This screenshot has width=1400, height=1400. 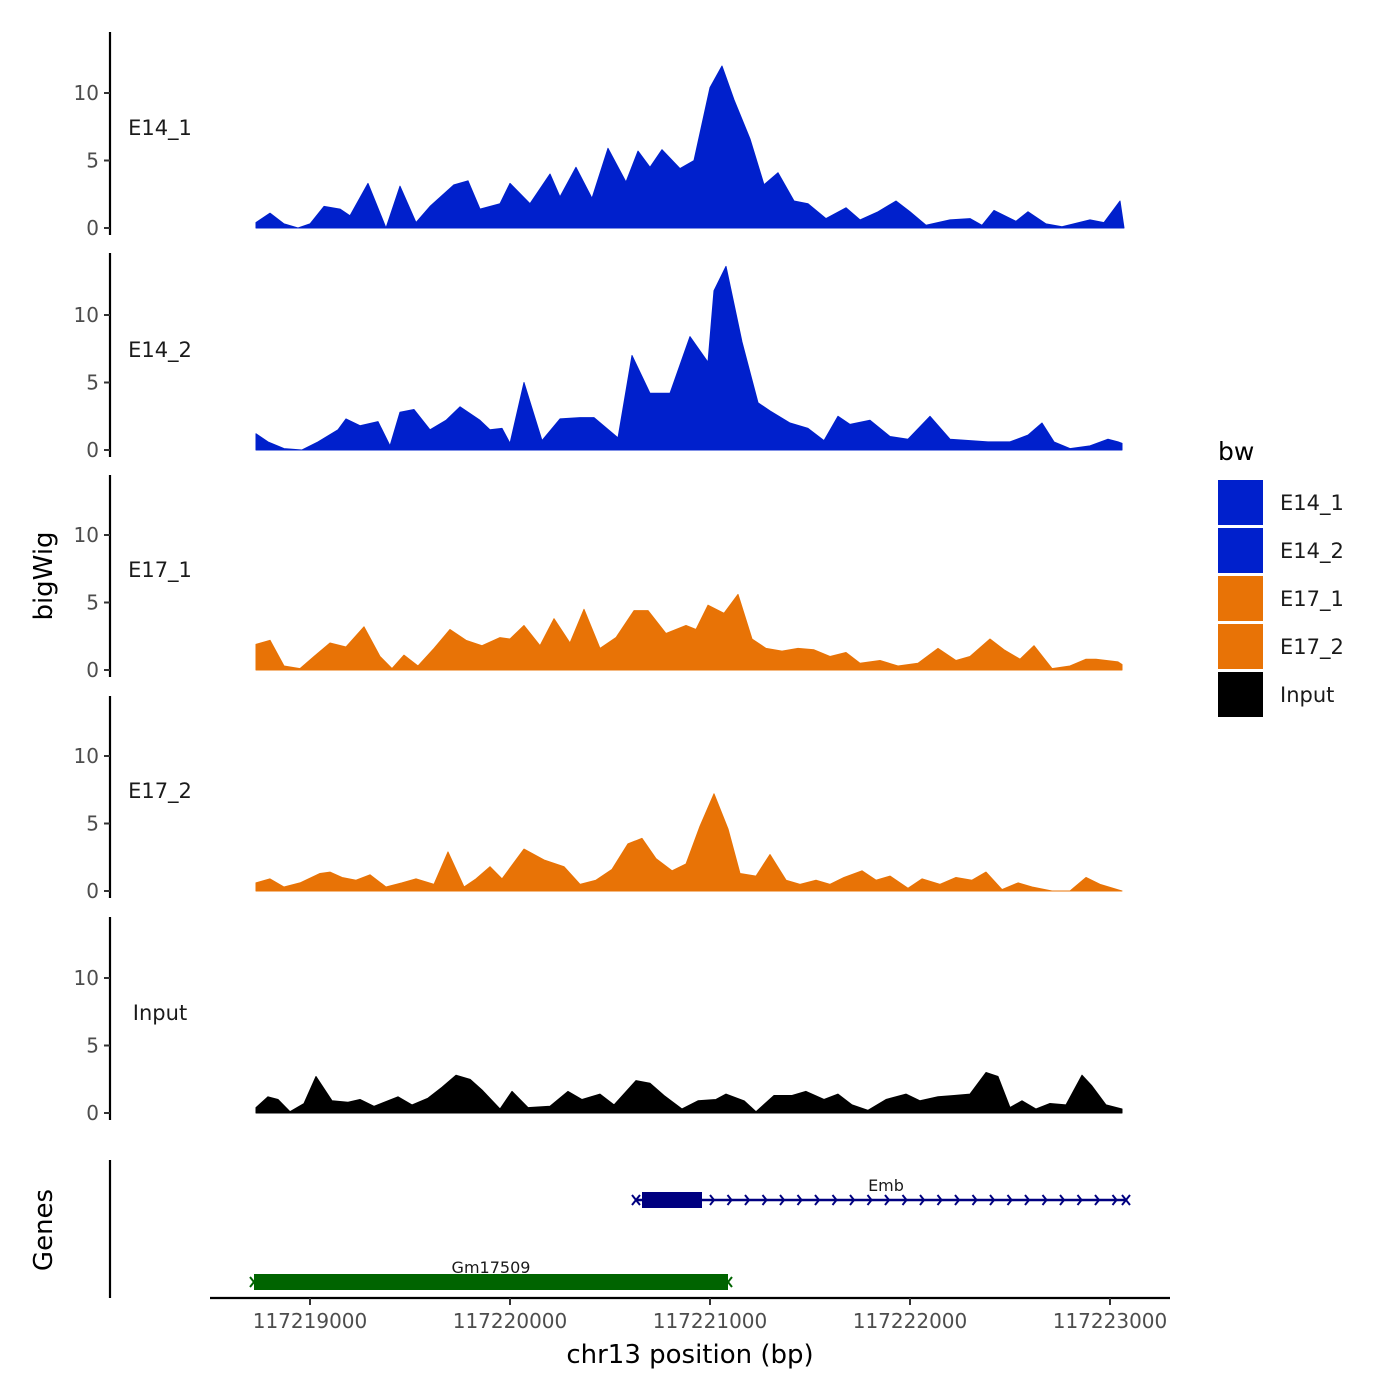 I want to click on y-axis-title: bigWig, so click(x=44, y=575).